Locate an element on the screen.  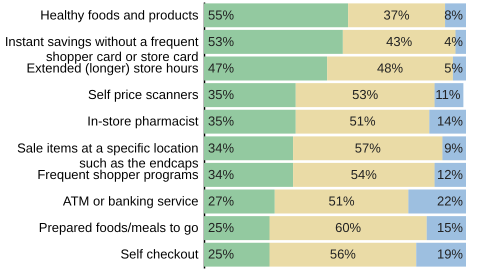
data-label: 37% is located at coordinates (397, 14).